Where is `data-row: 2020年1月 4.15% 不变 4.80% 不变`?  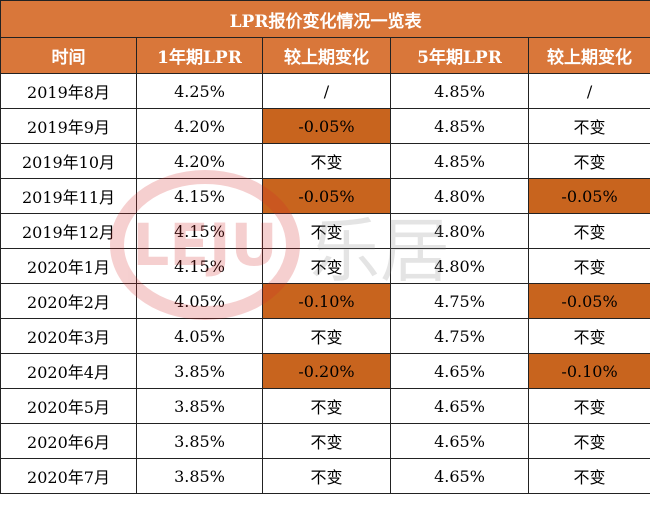
data-row: 2020年1月 4.15% 不变 4.80% 不变 is located at coordinates (325, 266).